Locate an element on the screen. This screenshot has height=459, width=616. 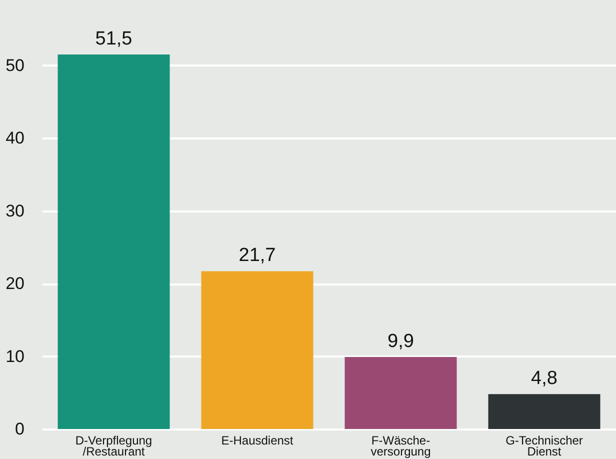
x-tick-label: F-Wäsche- versorgung is located at coordinates (400, 446).